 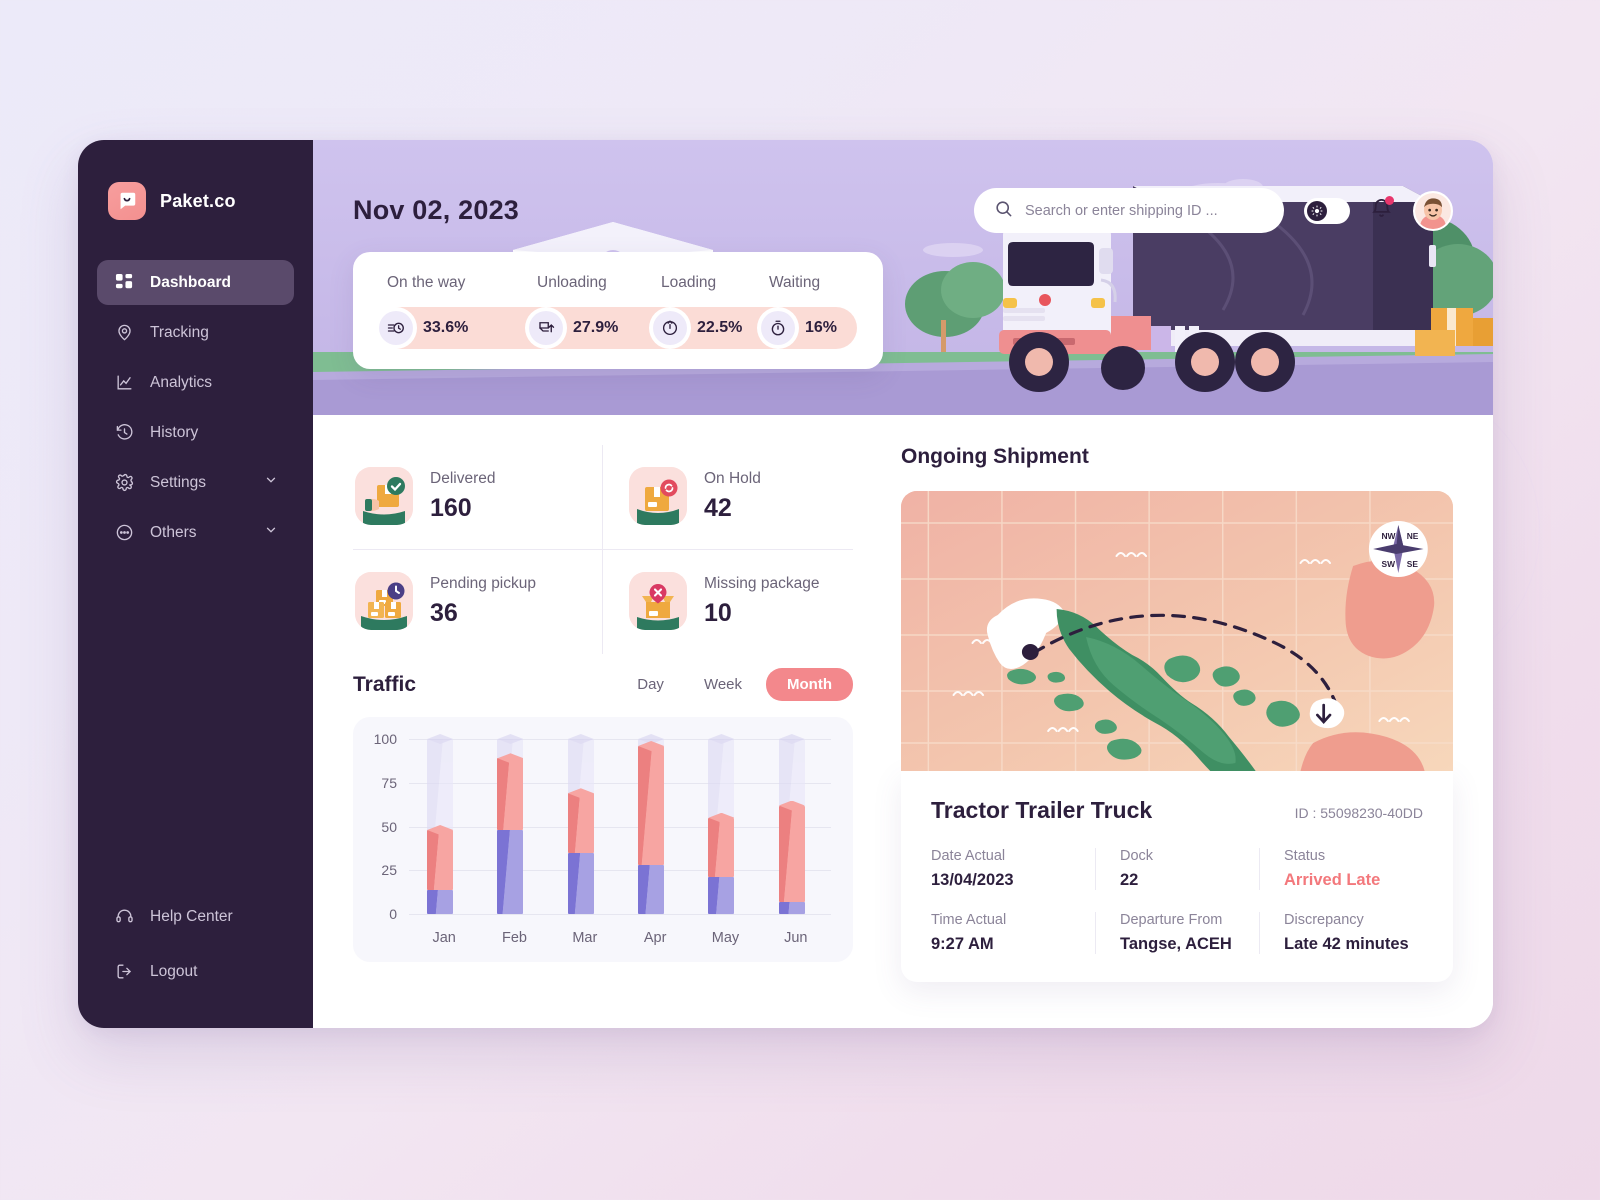 I want to click on metric-card-missing-package: Missing package 10, so click(x=728, y=602).